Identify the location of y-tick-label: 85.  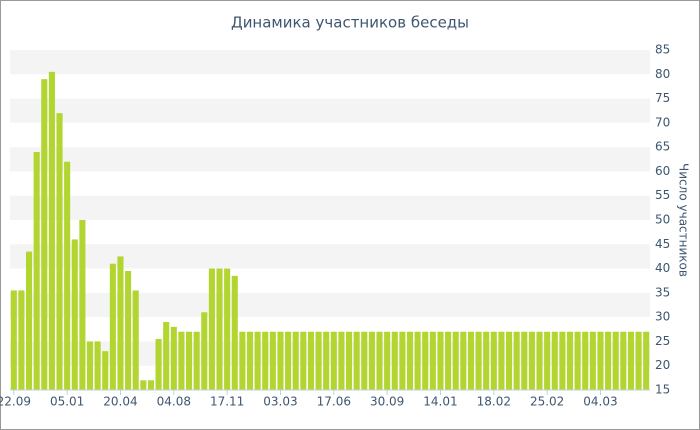
(662, 50).